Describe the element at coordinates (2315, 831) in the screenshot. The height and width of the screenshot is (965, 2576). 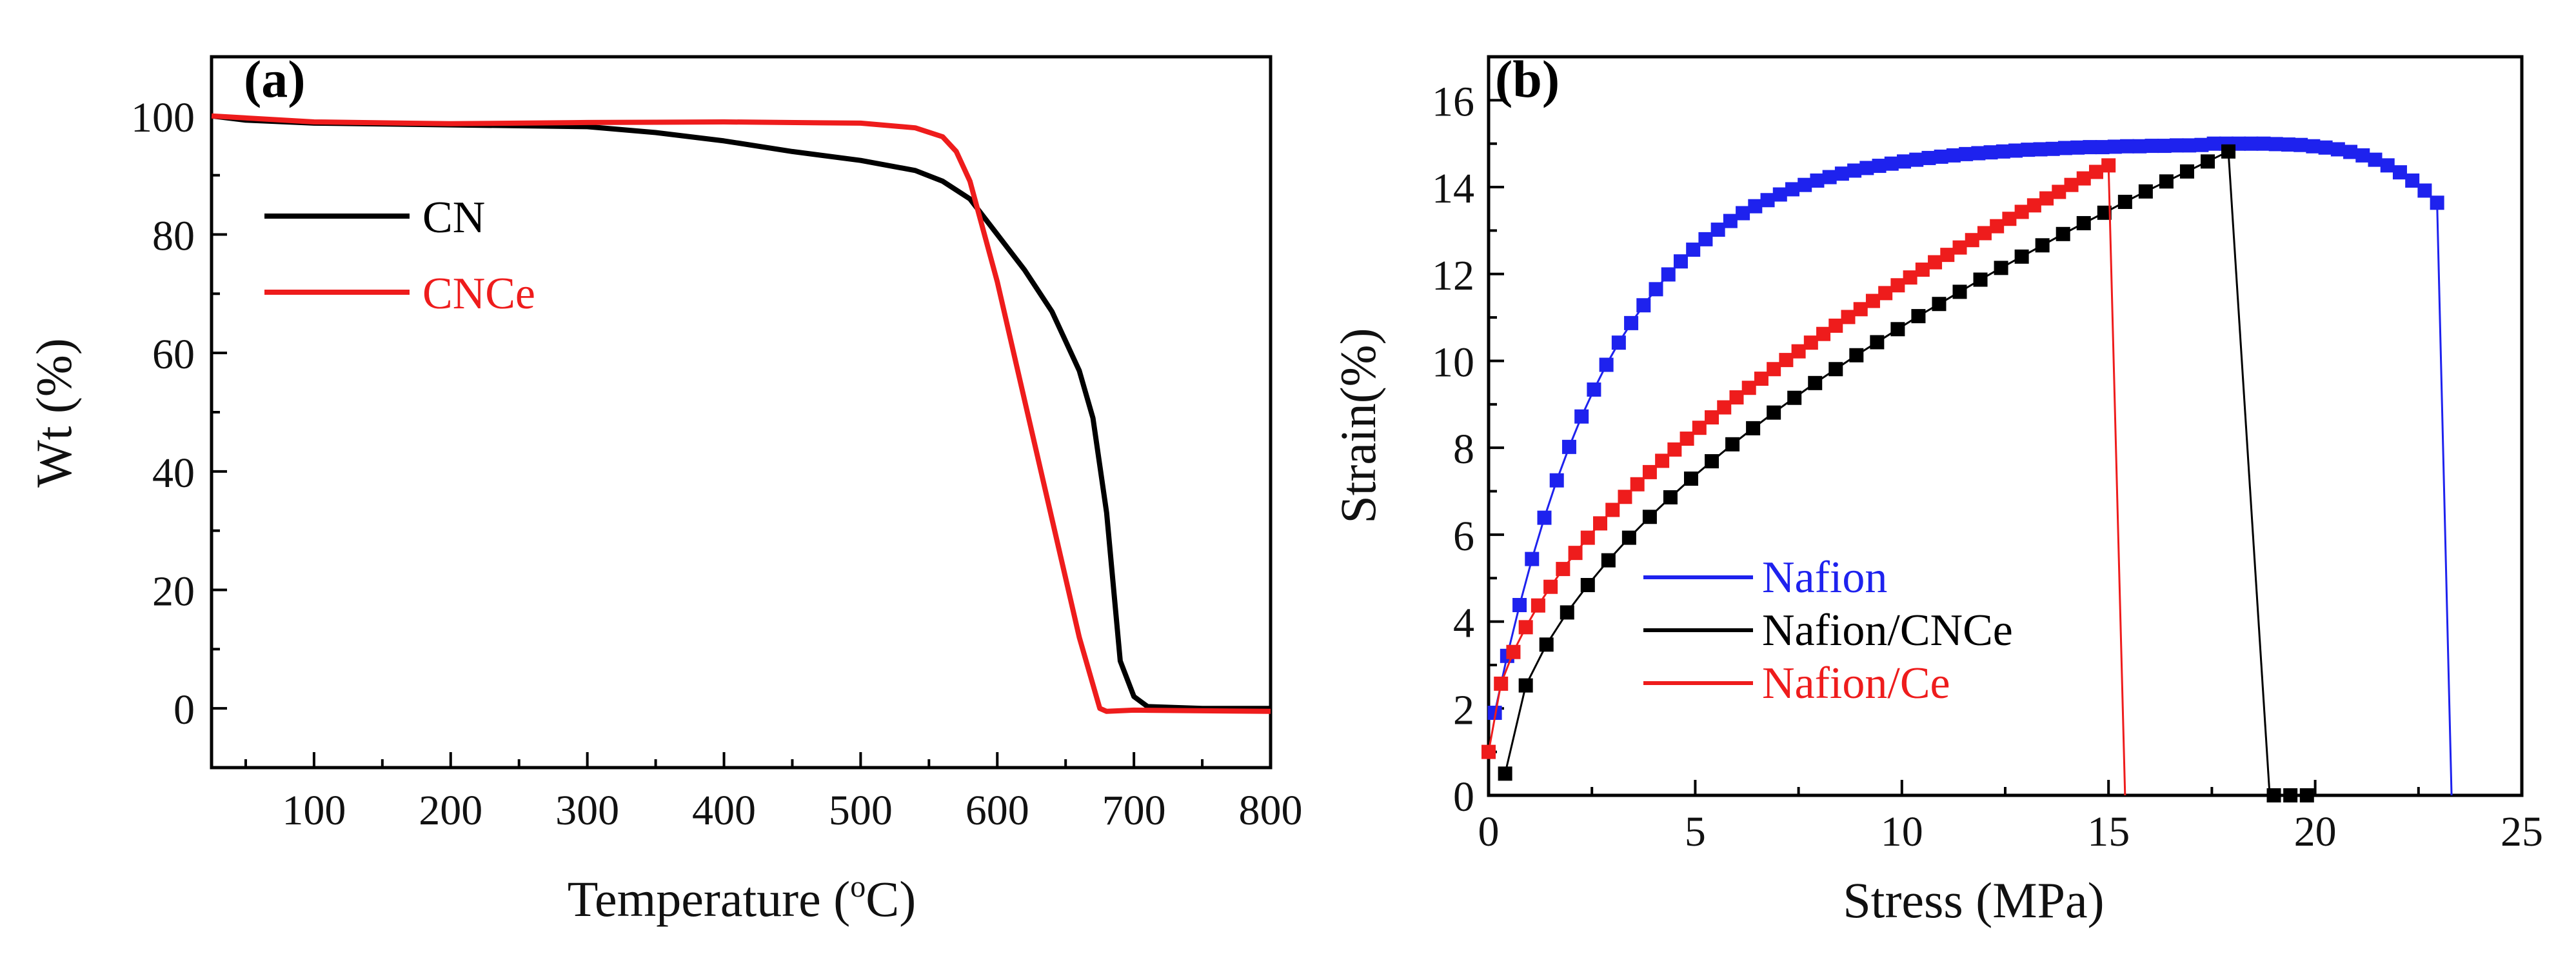
I see `panel-b-x-tick-label: 20` at that location.